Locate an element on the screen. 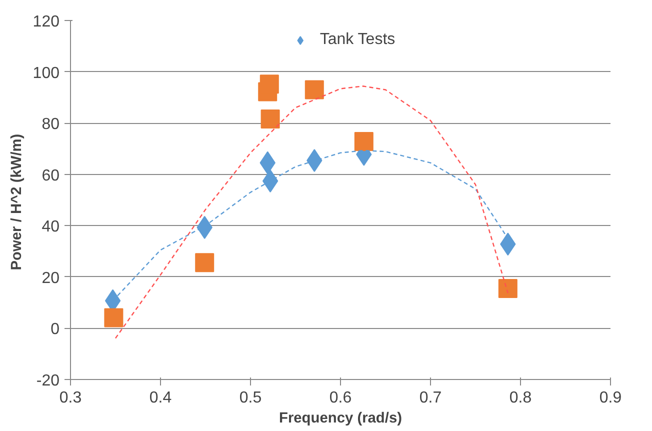 This screenshot has width=652, height=431. x-tick-label: 0.7 is located at coordinates (430, 398).